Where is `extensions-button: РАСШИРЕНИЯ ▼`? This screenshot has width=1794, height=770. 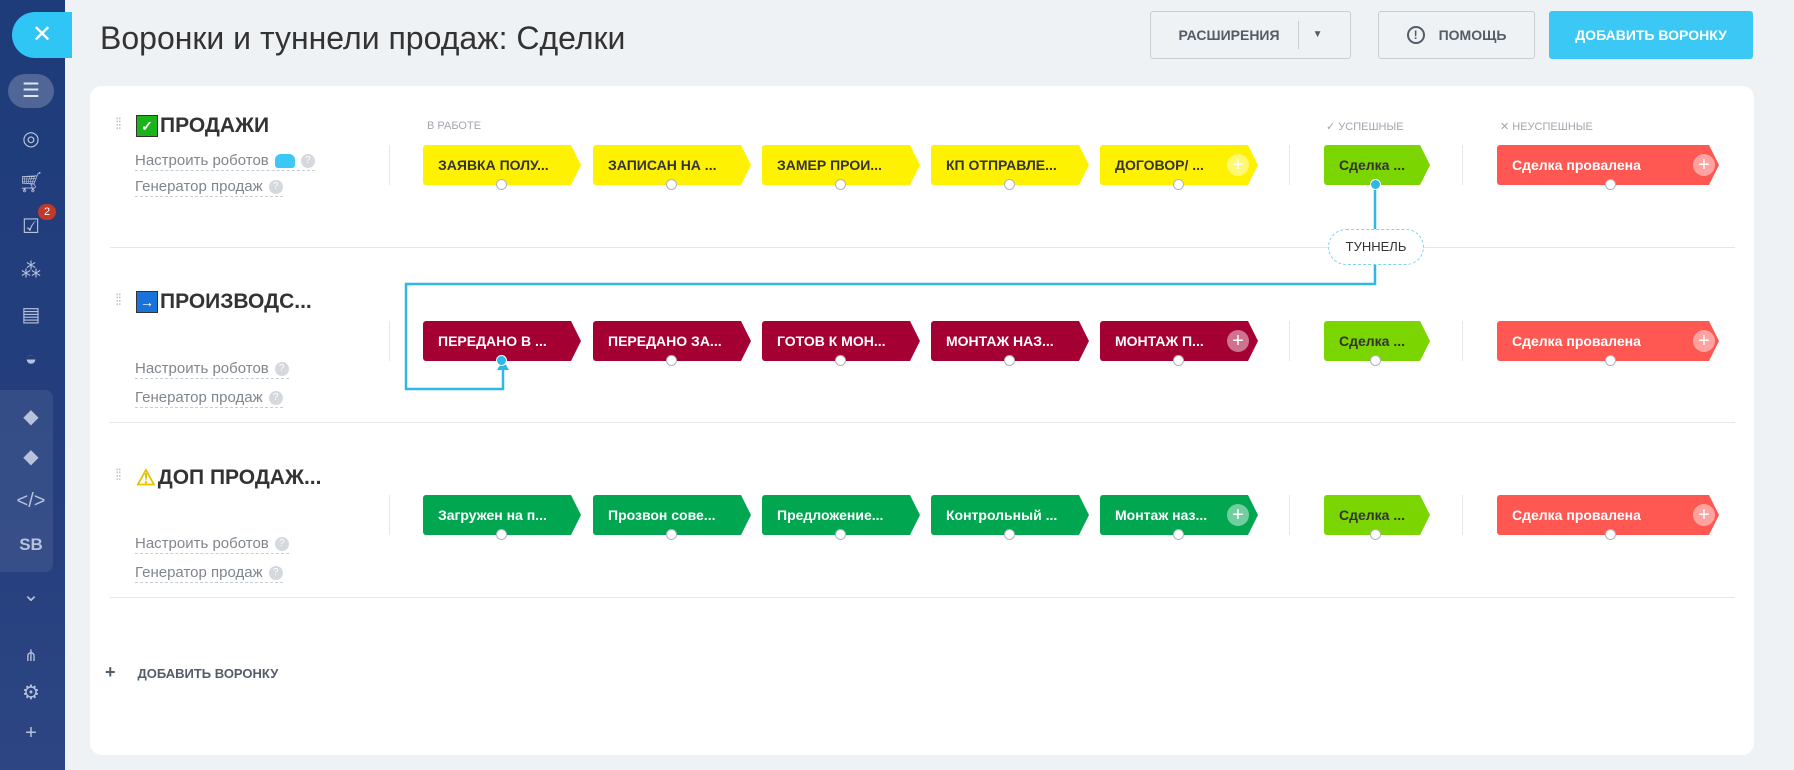 extensions-button: РАСШИРЕНИЯ ▼ is located at coordinates (1250, 35).